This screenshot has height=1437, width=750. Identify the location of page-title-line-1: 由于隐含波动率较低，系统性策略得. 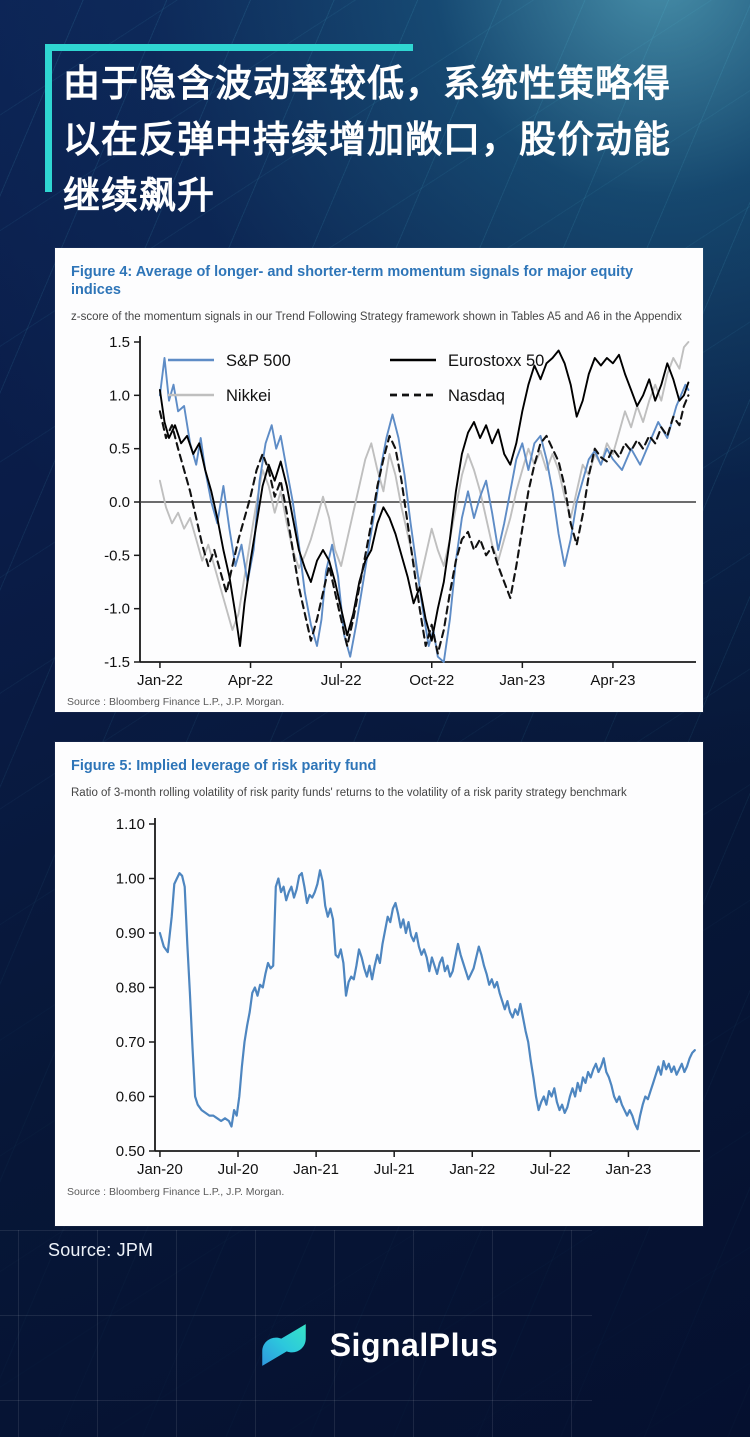
(367, 83).